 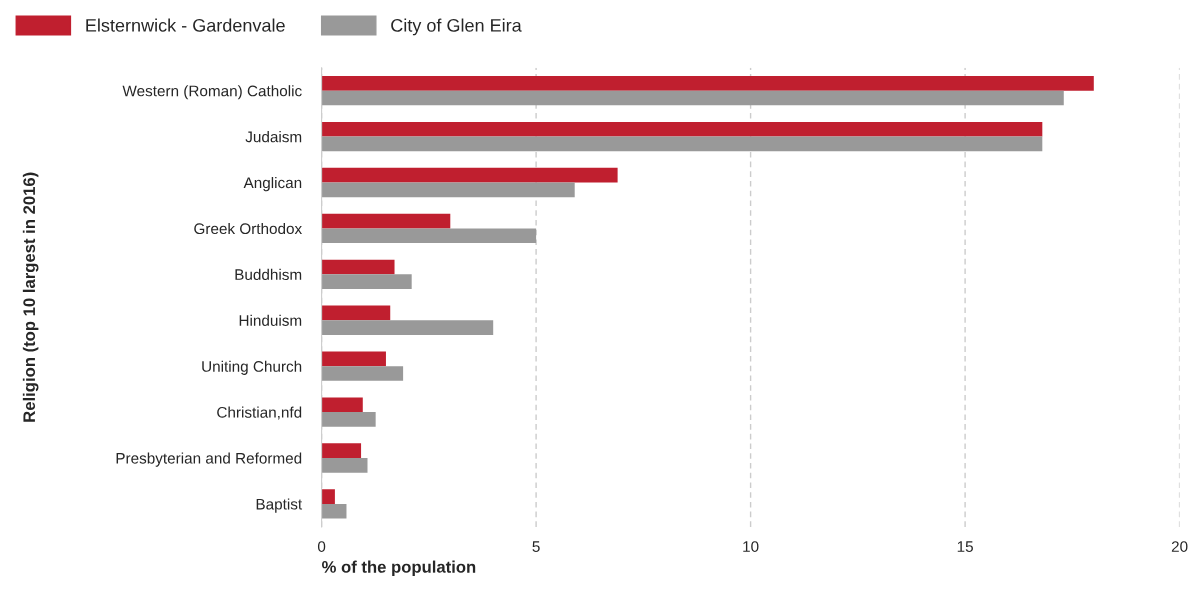 What do you see at coordinates (321, 546) in the screenshot?
I see `x-tick-label: 0` at bounding box center [321, 546].